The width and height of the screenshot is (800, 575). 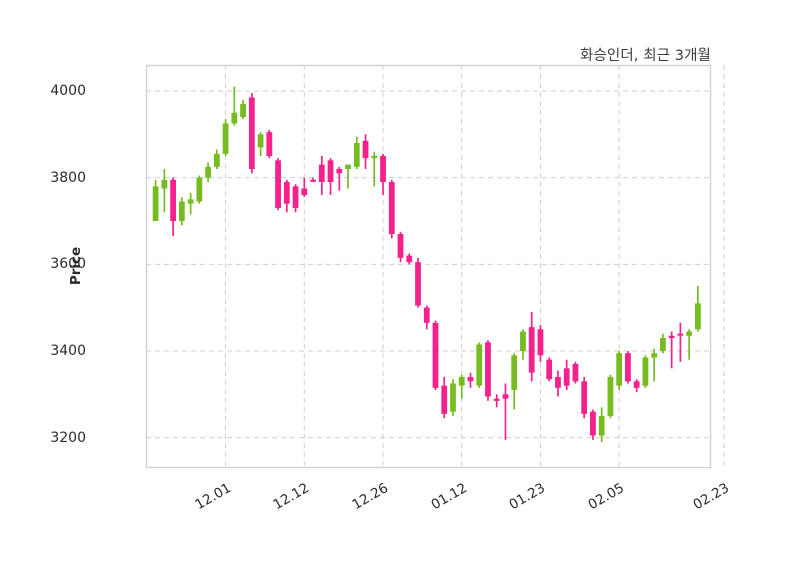 What do you see at coordinates (68, 437) in the screenshot?
I see `y-tick-label: 3200` at bounding box center [68, 437].